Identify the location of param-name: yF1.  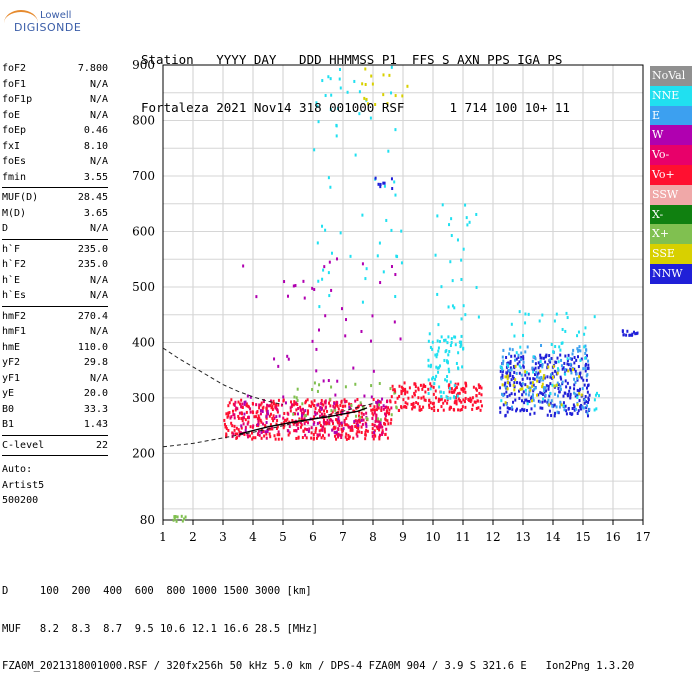
(11, 378).